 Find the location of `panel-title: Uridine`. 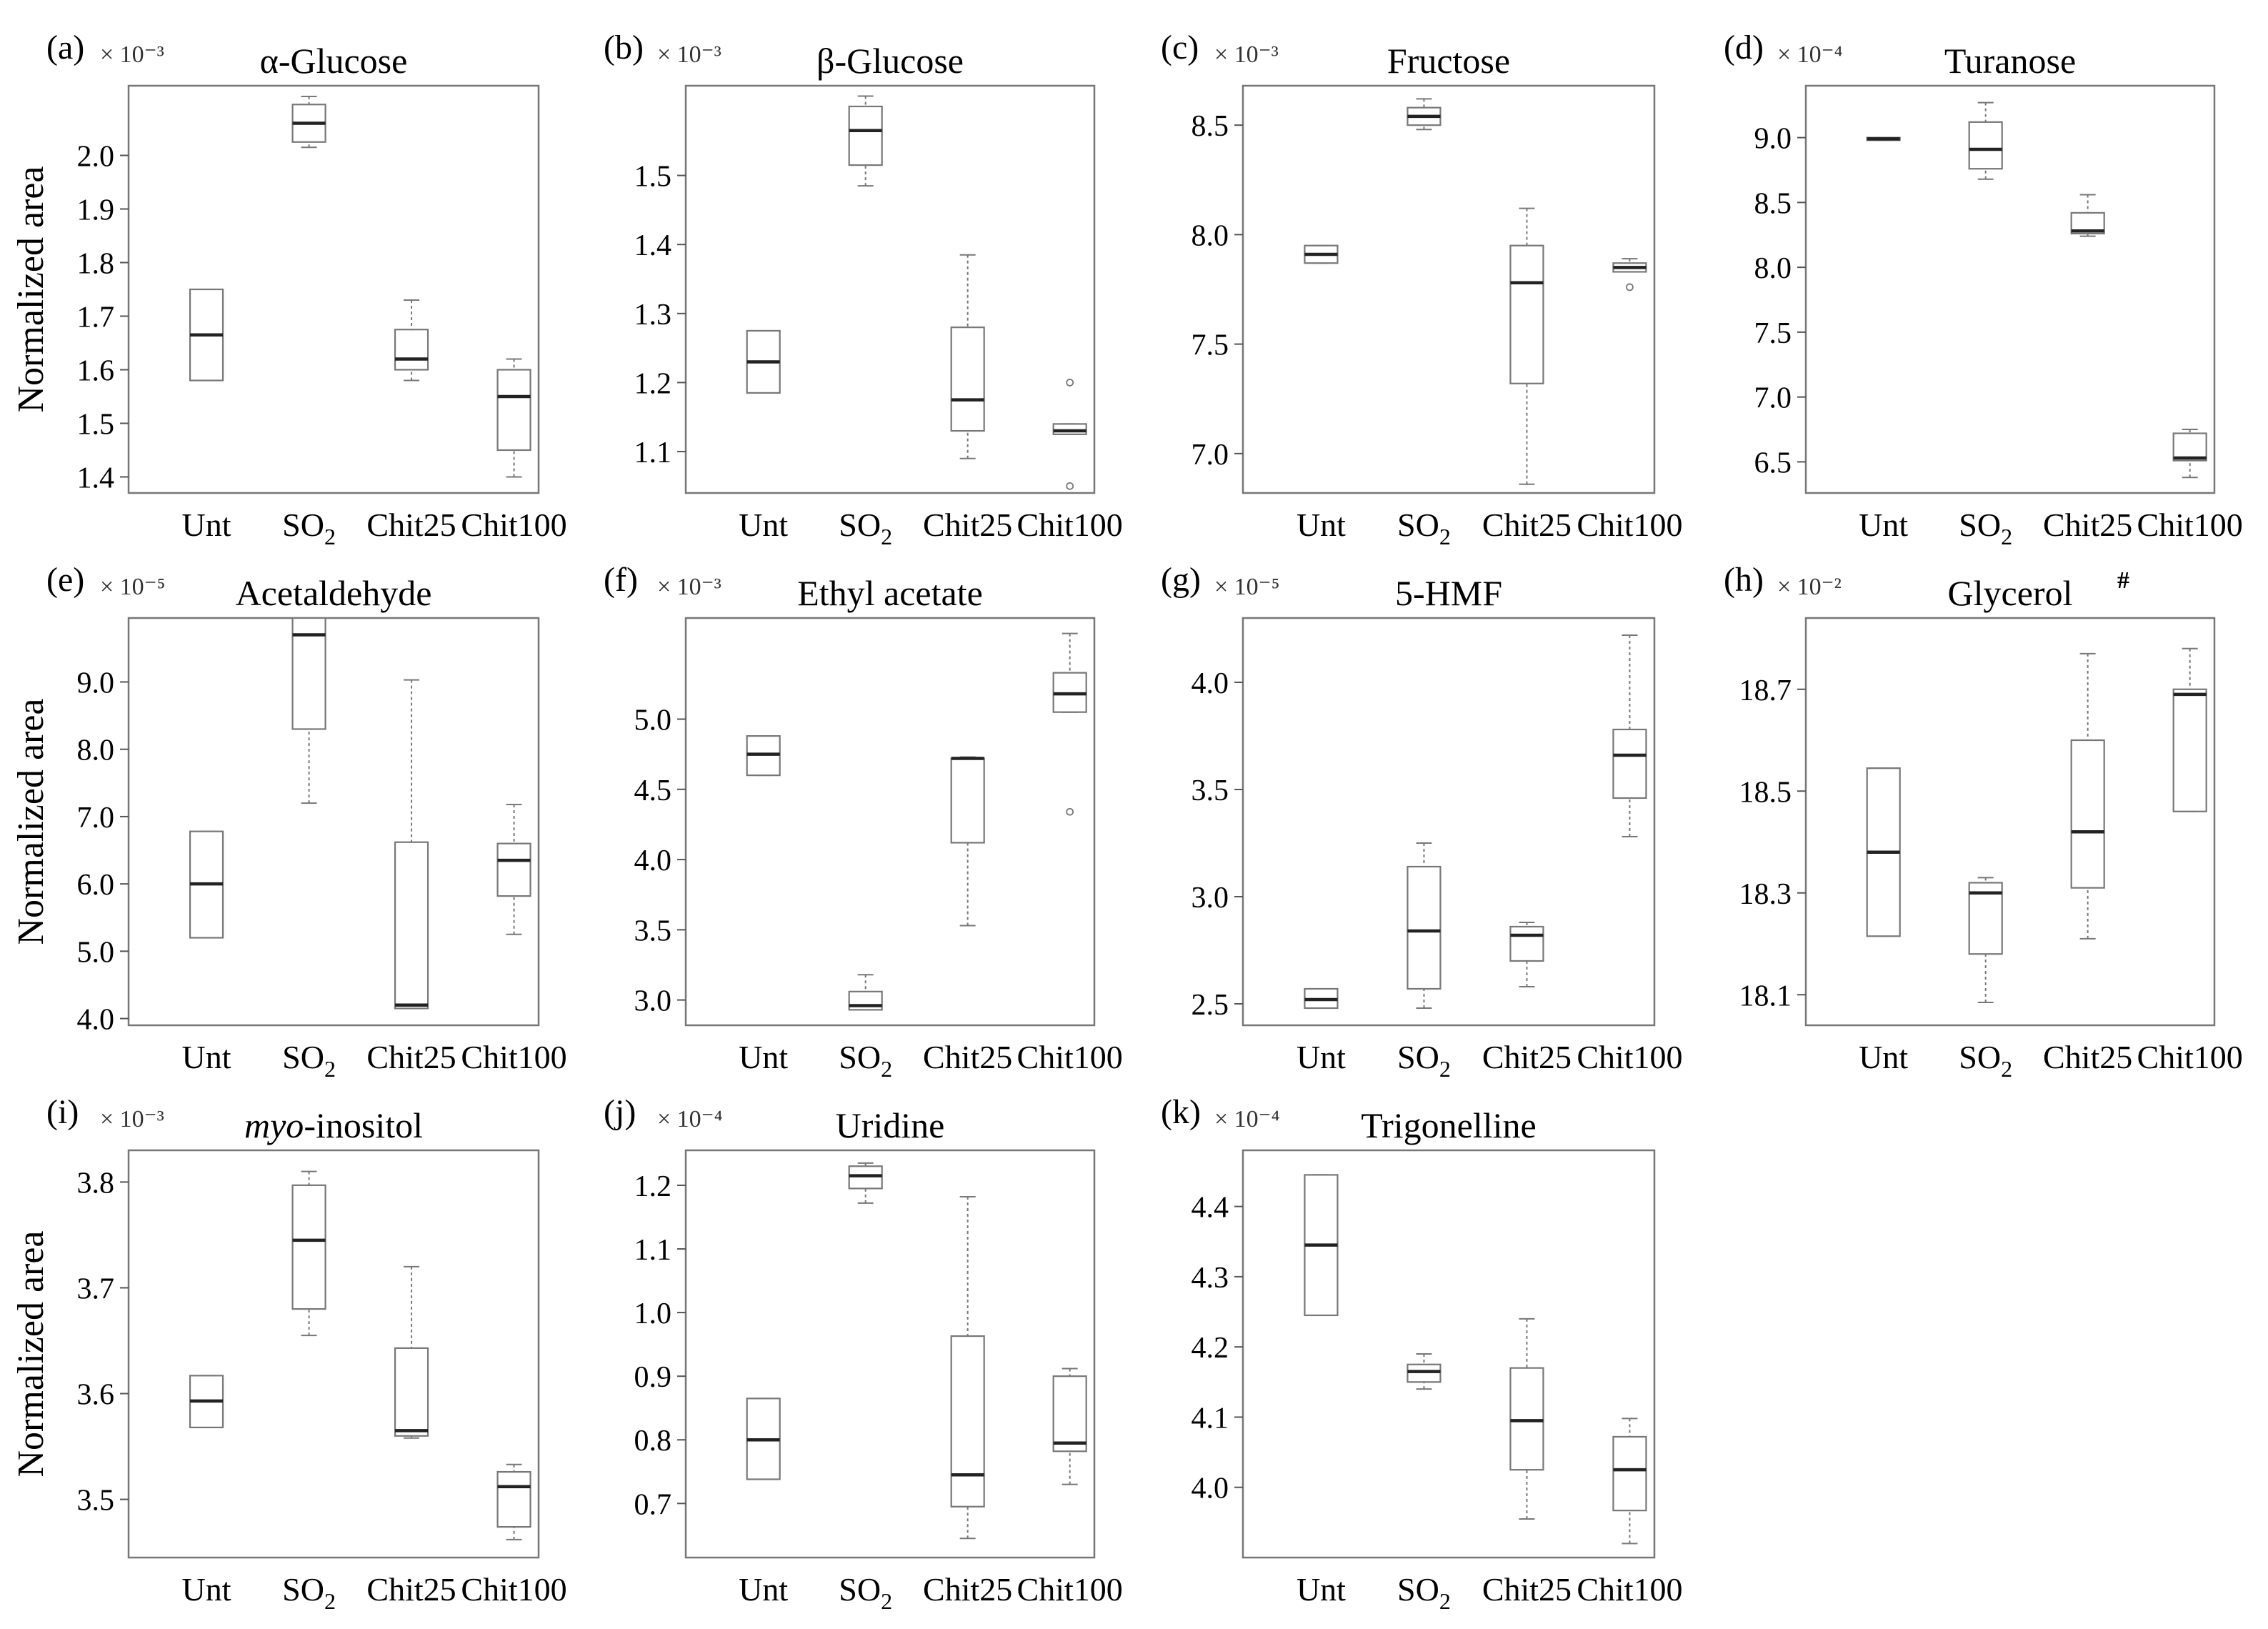

panel-title: Uridine is located at coordinates (890, 1125).